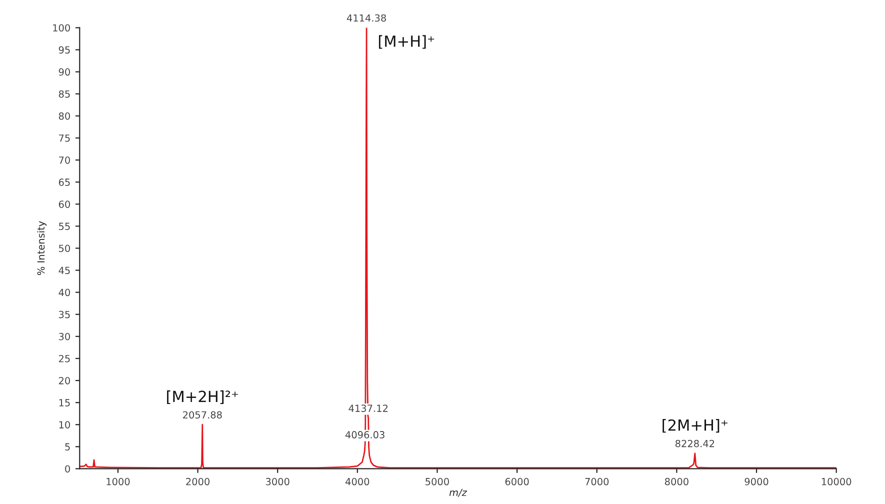  Describe the element at coordinates (64, 424) in the screenshot. I see `y-tick-label: 10` at that location.